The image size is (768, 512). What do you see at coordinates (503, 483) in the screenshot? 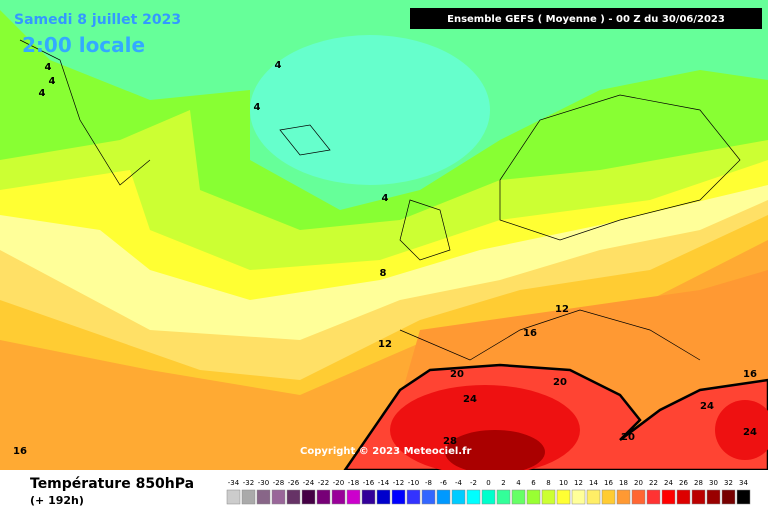
I see `scale-label: 2` at bounding box center [503, 483].